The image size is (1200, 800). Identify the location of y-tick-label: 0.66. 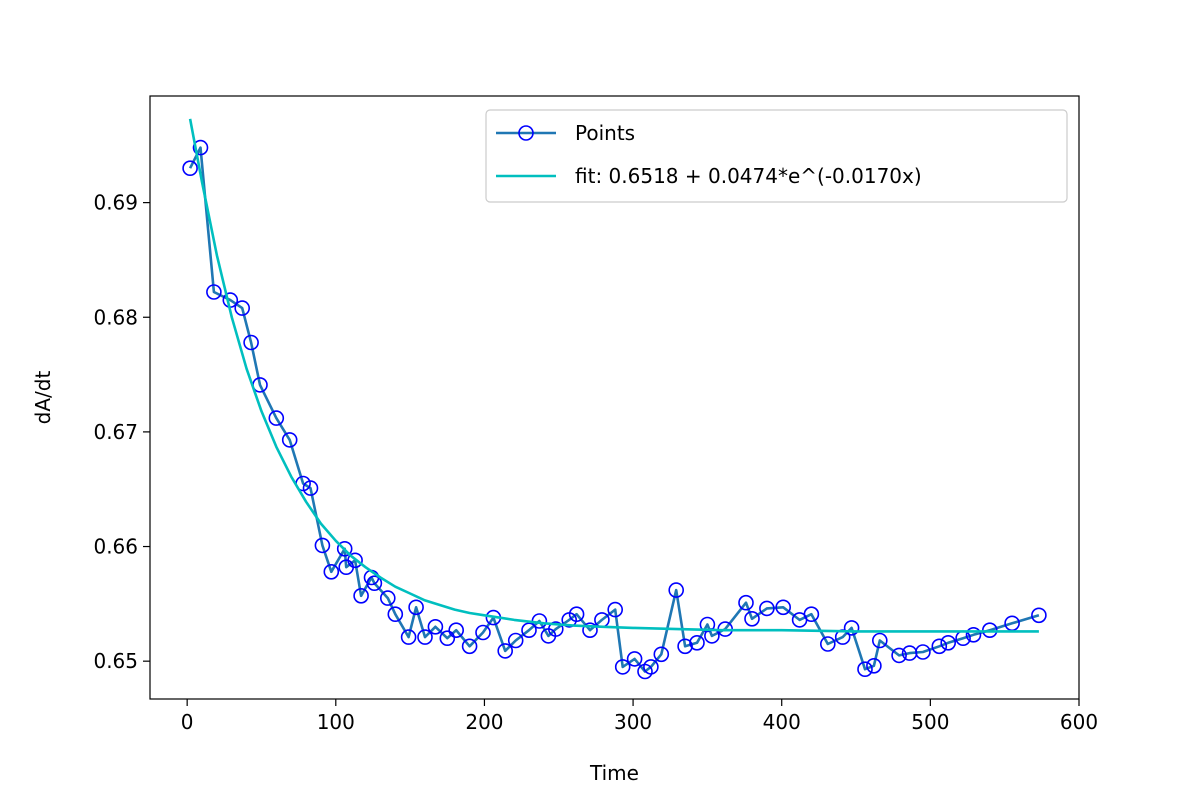
(115, 547).